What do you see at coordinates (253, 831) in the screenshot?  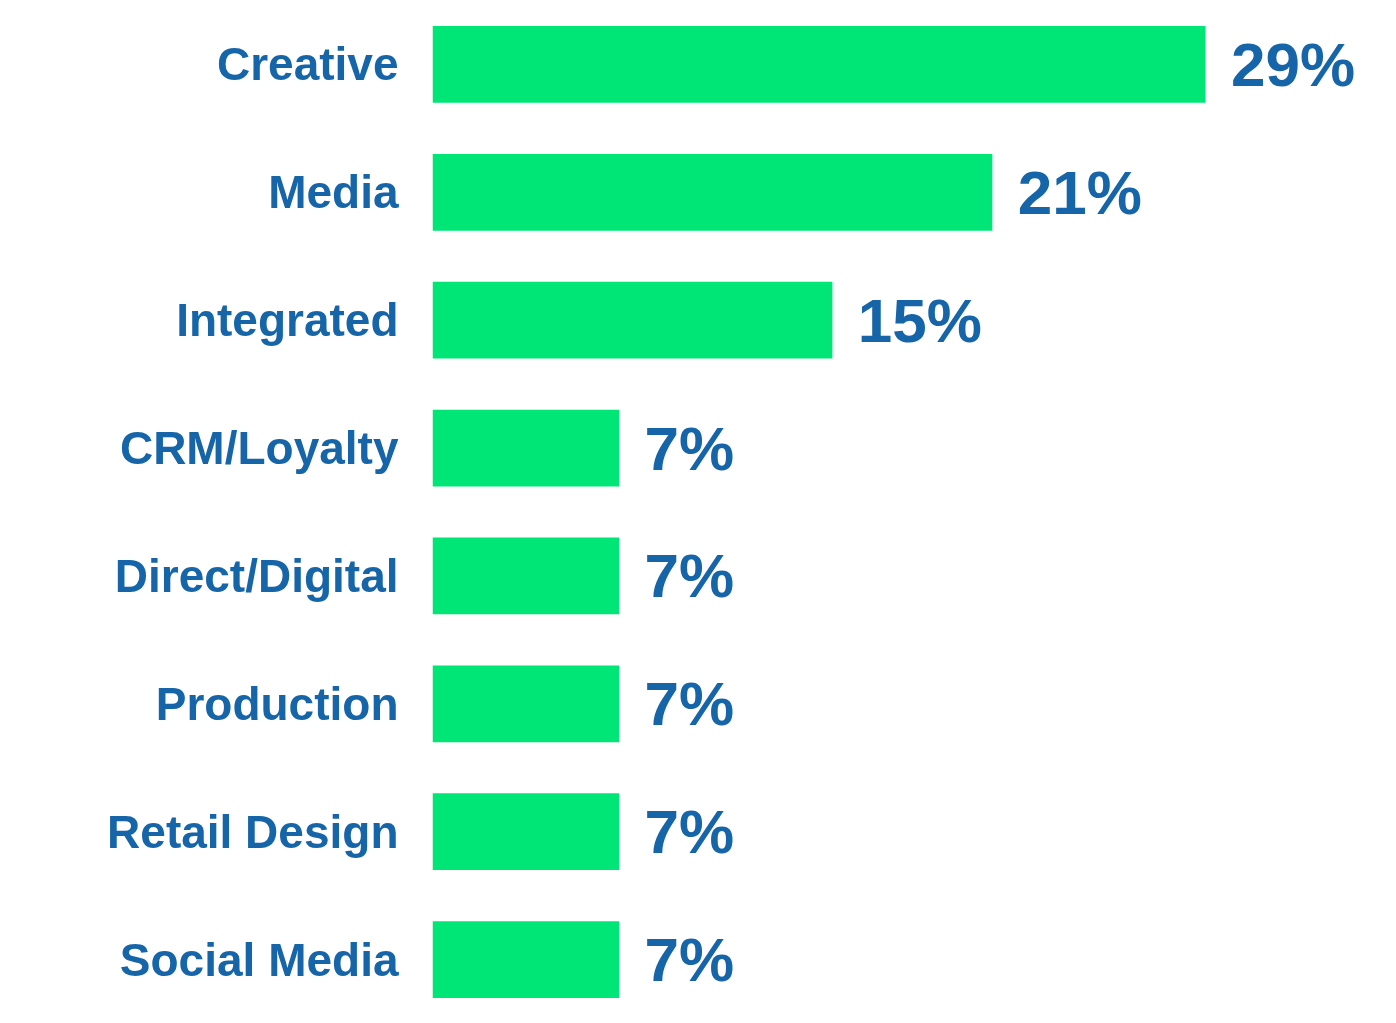 I see `y-tick-label: Retail Design` at bounding box center [253, 831].